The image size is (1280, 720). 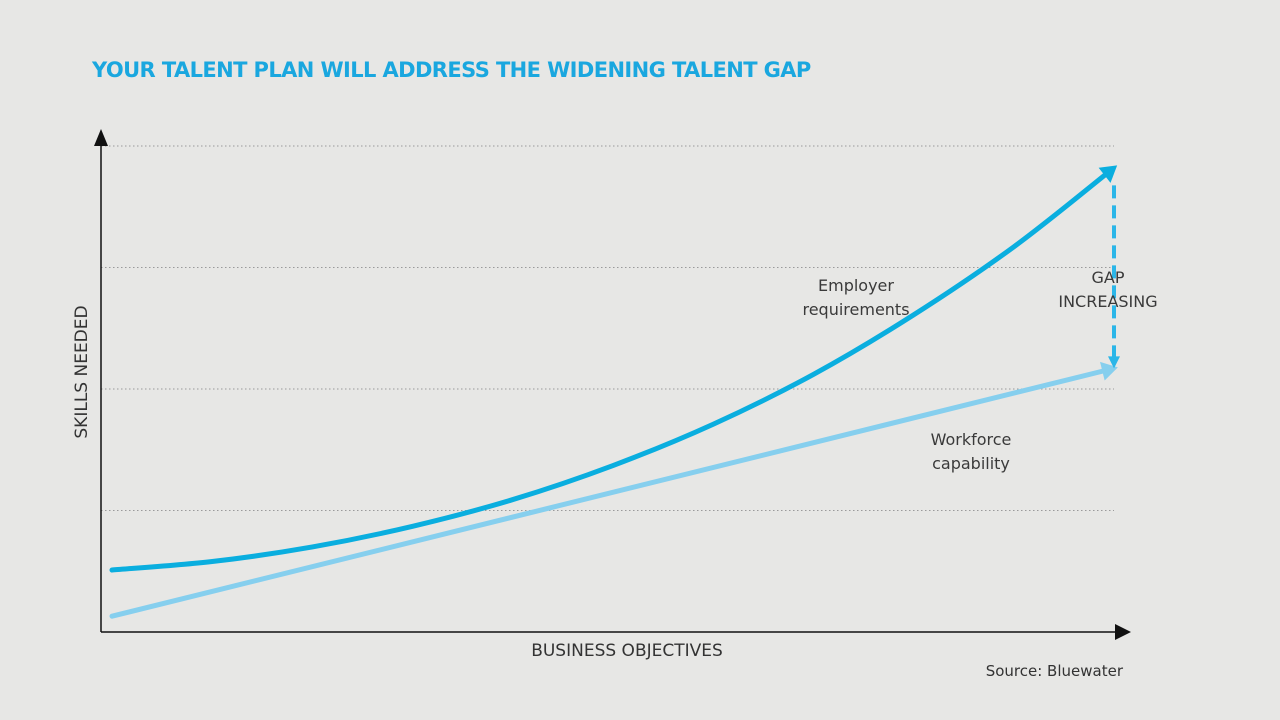 I want to click on employer-requirements-label-line-1: Employer, so click(x=856, y=285).